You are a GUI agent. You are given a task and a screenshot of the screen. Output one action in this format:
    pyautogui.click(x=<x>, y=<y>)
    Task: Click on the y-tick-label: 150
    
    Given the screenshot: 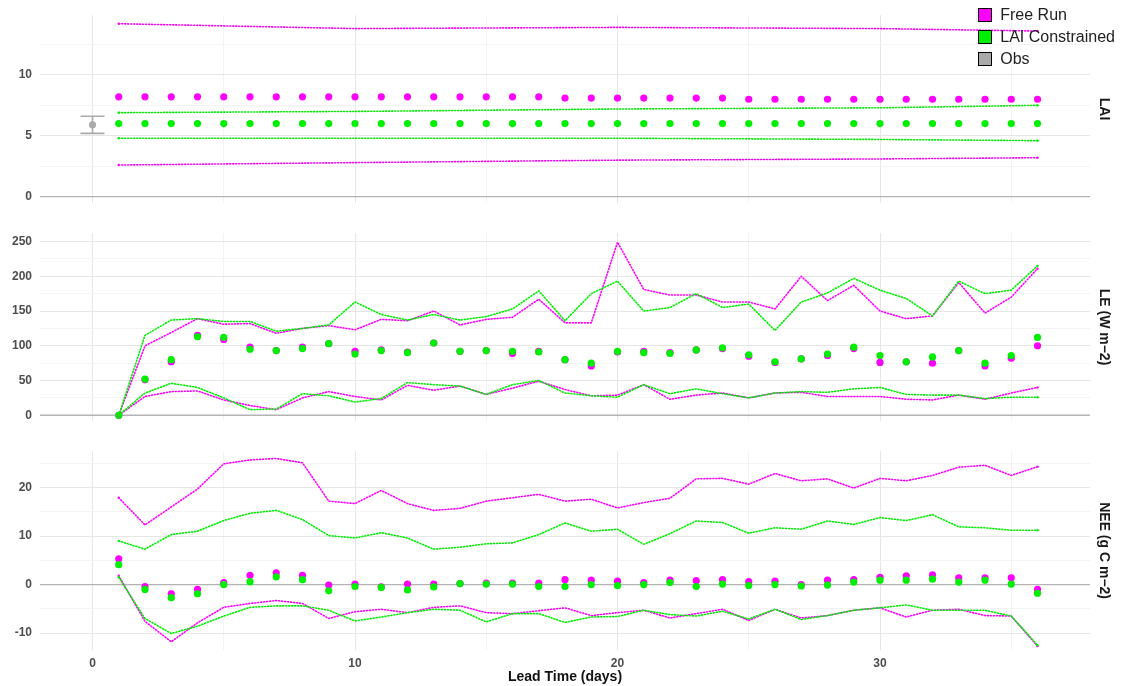 What is the action you would take?
    pyautogui.click(x=22, y=310)
    